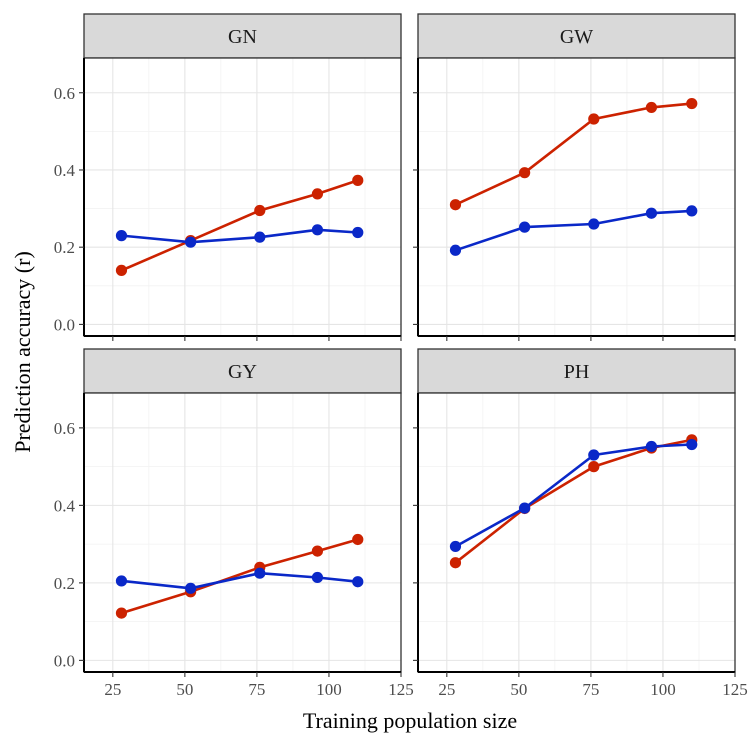 The image size is (750, 750). I want to click on facet-title: GY, so click(242, 372).